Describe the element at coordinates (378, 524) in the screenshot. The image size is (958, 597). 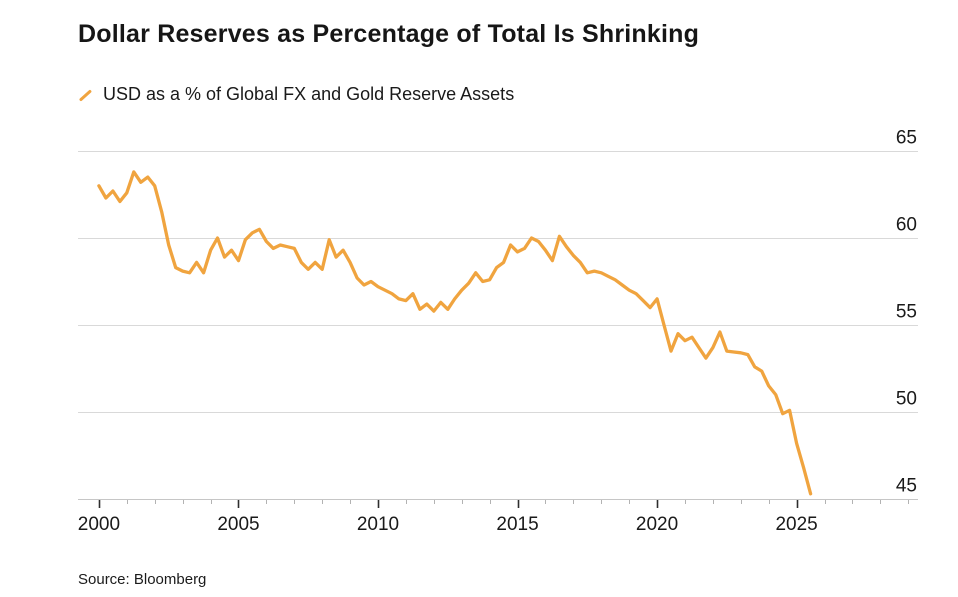
I see `x-axis-label: 2010` at that location.